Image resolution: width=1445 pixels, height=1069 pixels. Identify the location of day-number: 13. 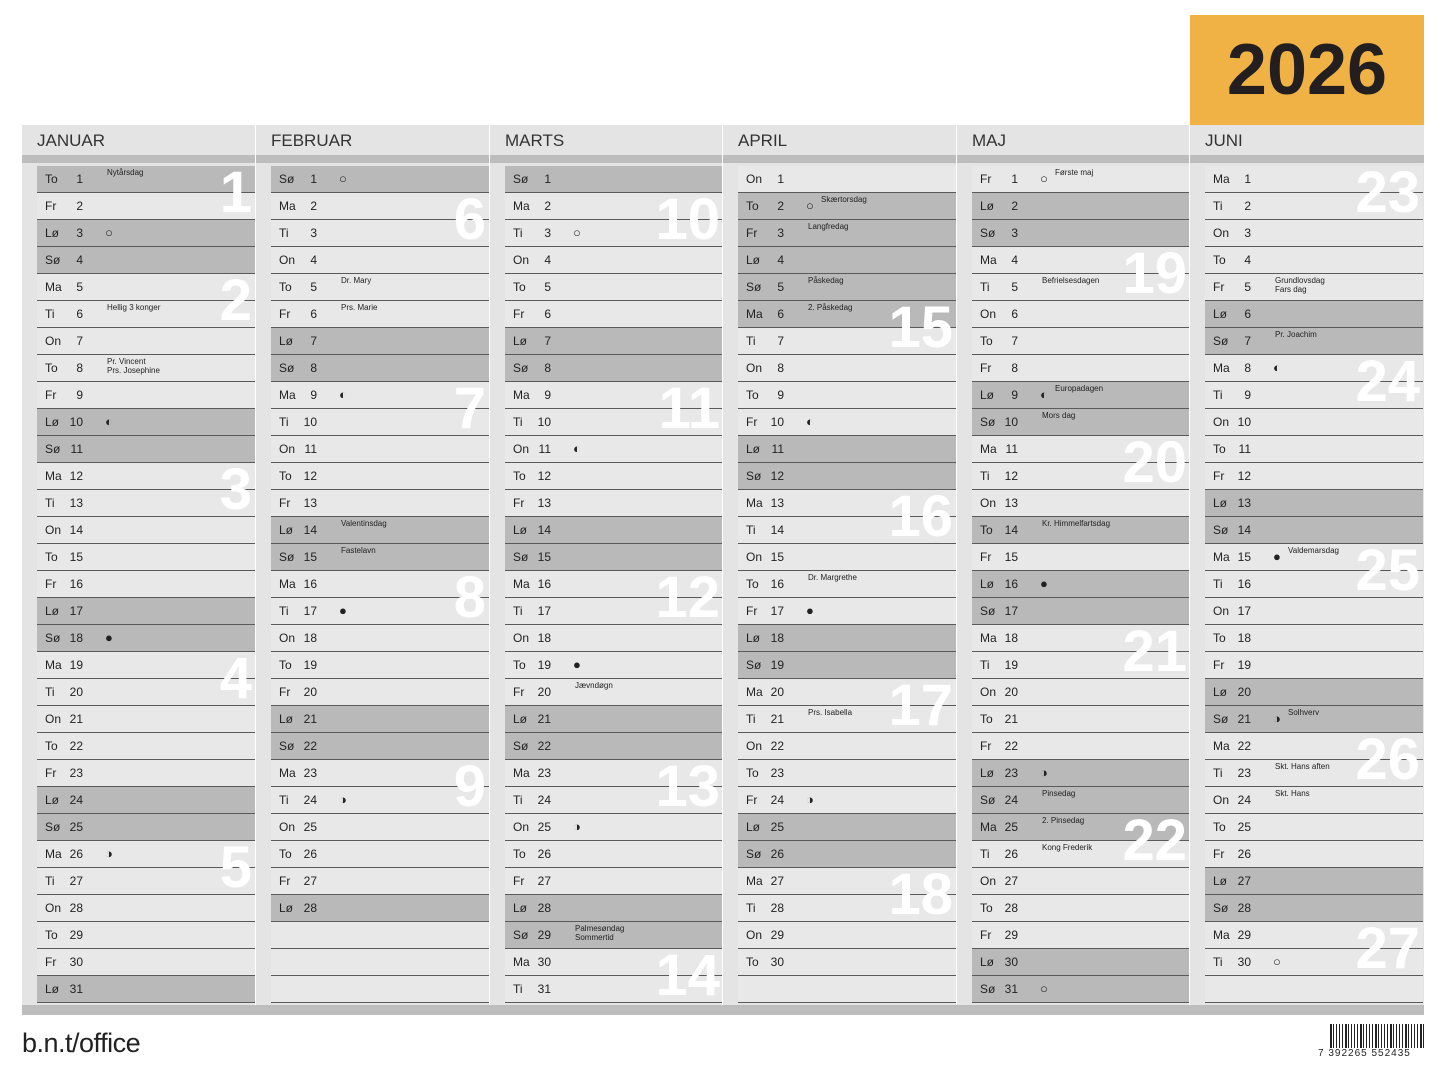
(777, 503).